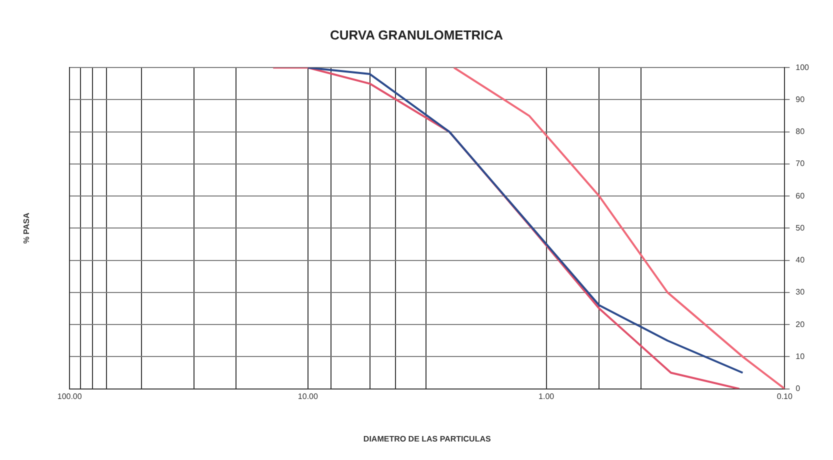 This screenshot has width=833, height=460. What do you see at coordinates (801, 260) in the screenshot?
I see `y-tick-label: 40` at bounding box center [801, 260].